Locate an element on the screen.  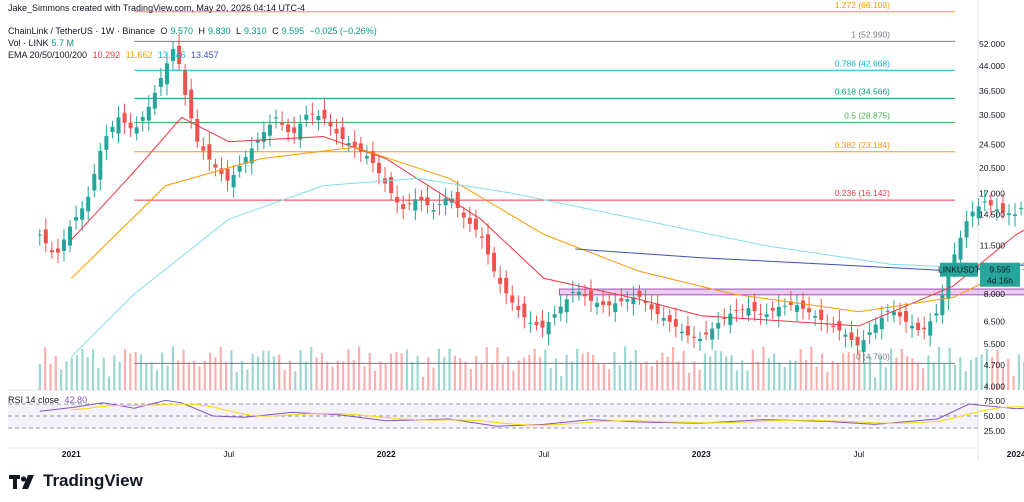
brand-name: TradingView is located at coordinates (93, 480).